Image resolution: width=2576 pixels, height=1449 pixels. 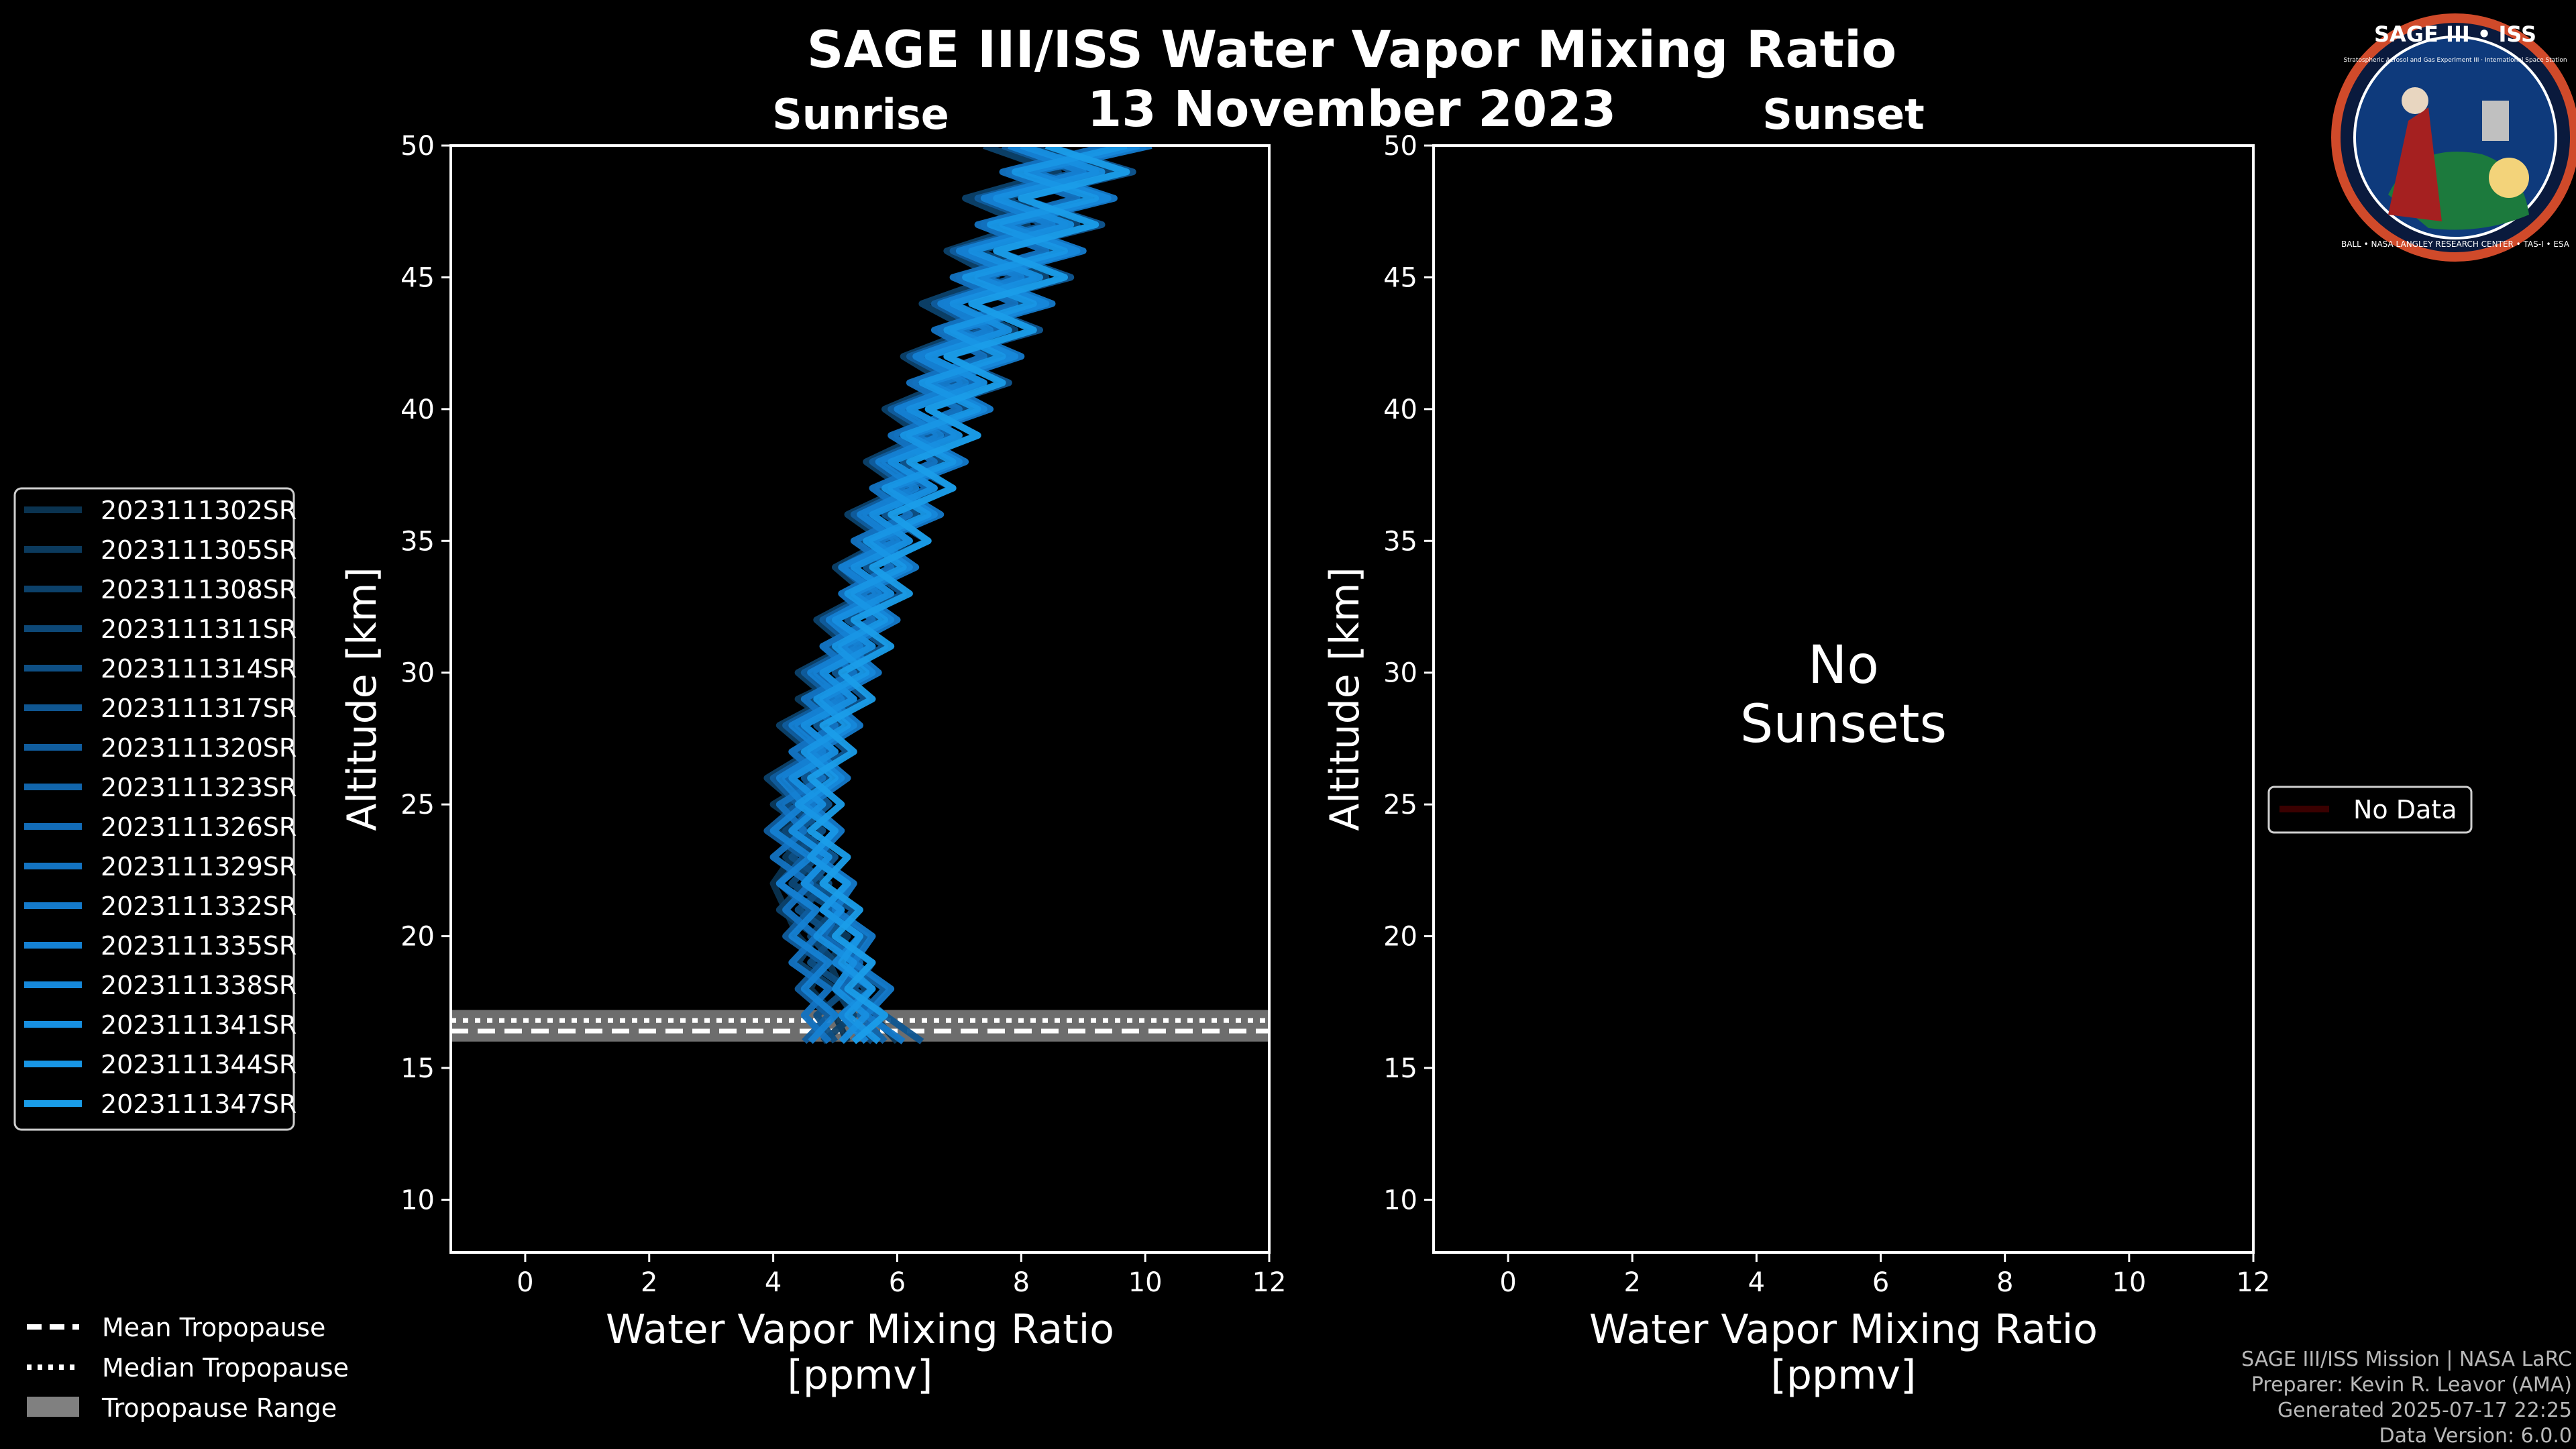 I want to click on series-line-2023111341SR, so click(x=947, y=595).